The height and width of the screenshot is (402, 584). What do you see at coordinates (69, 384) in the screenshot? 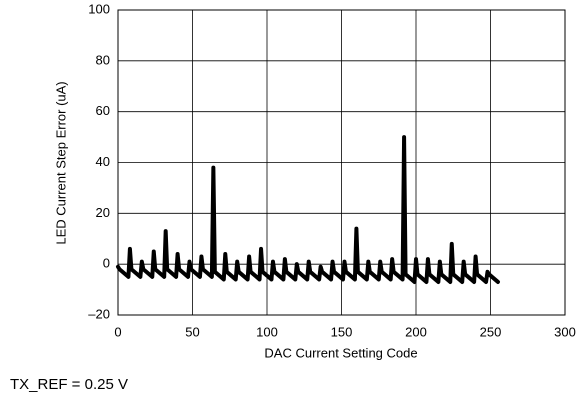
I see `annotation: TX_REF = 0.25 V` at bounding box center [69, 384].